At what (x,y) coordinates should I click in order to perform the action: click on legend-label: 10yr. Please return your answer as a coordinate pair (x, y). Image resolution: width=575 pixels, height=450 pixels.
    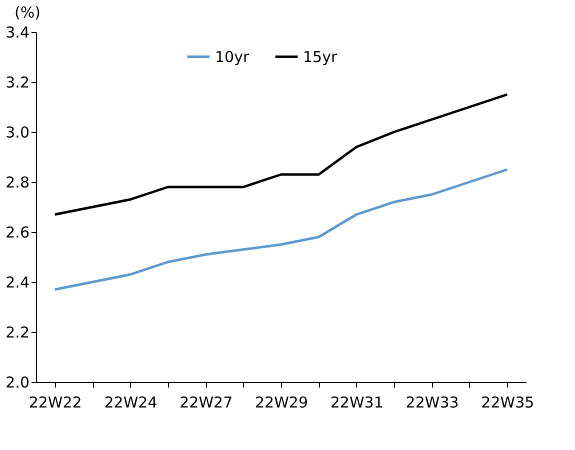
    Looking at the image, I should click on (232, 57).